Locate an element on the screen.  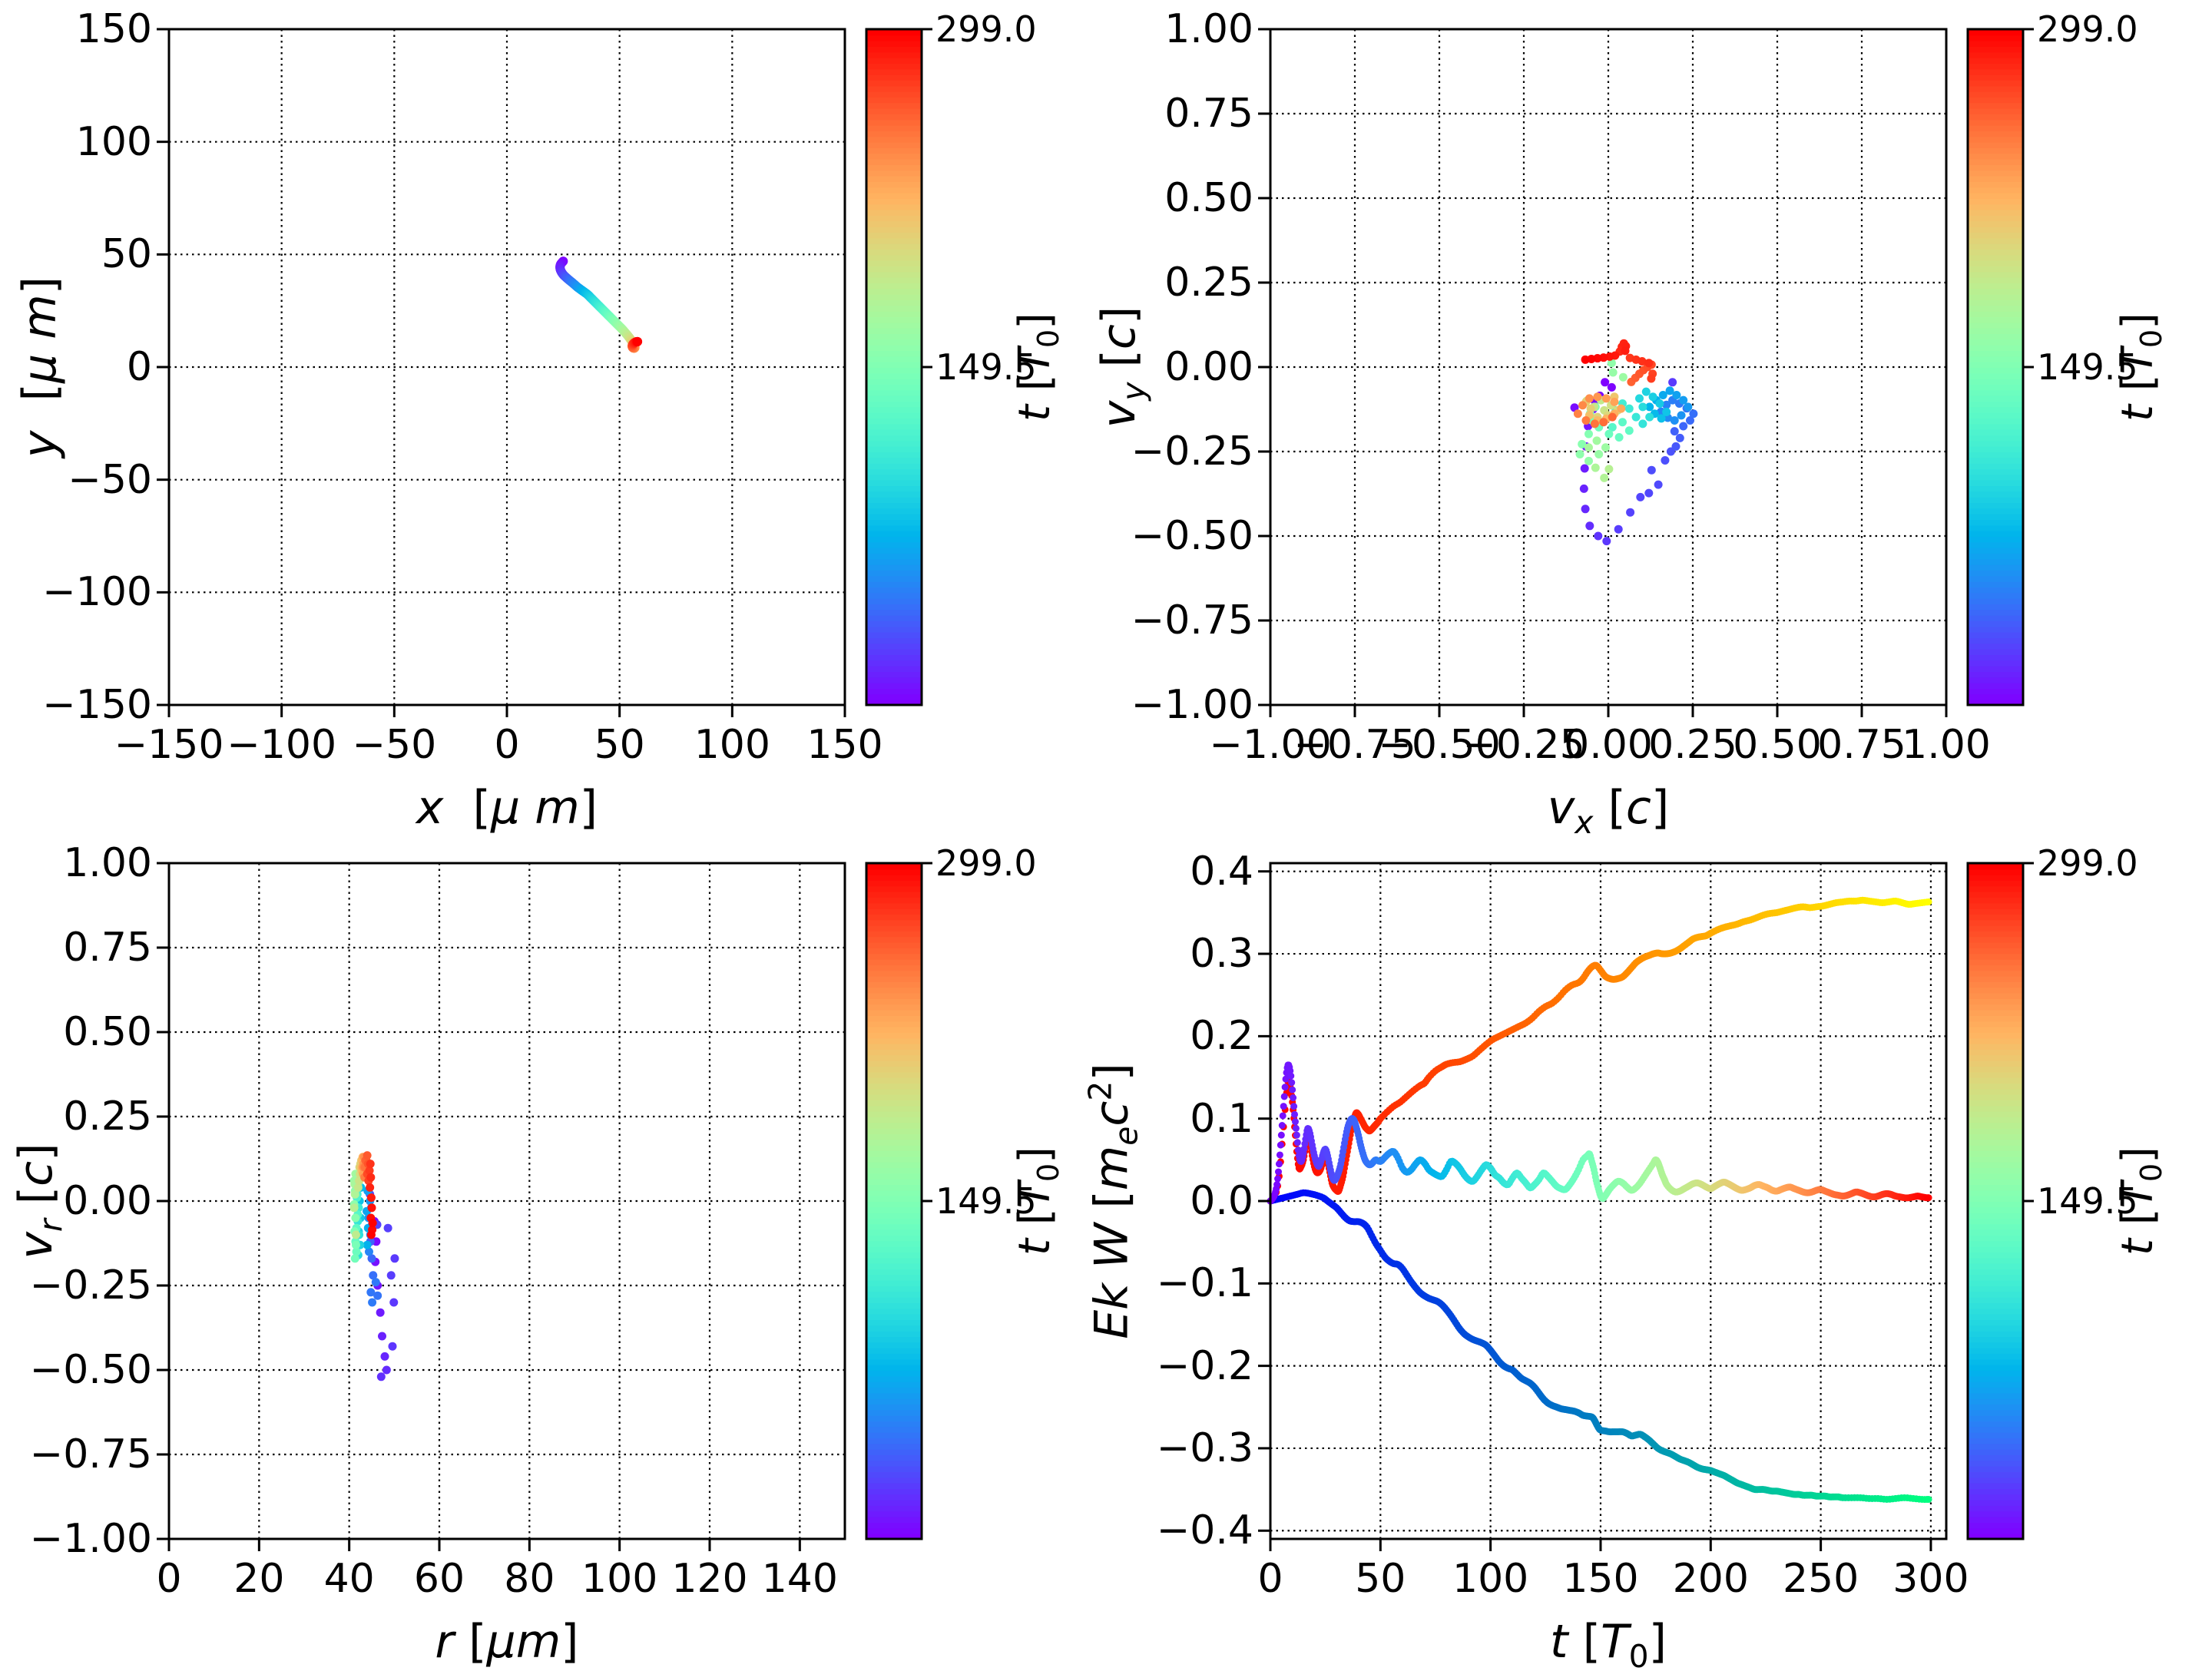
x-tick-label: 40 is located at coordinates (349, 1579).